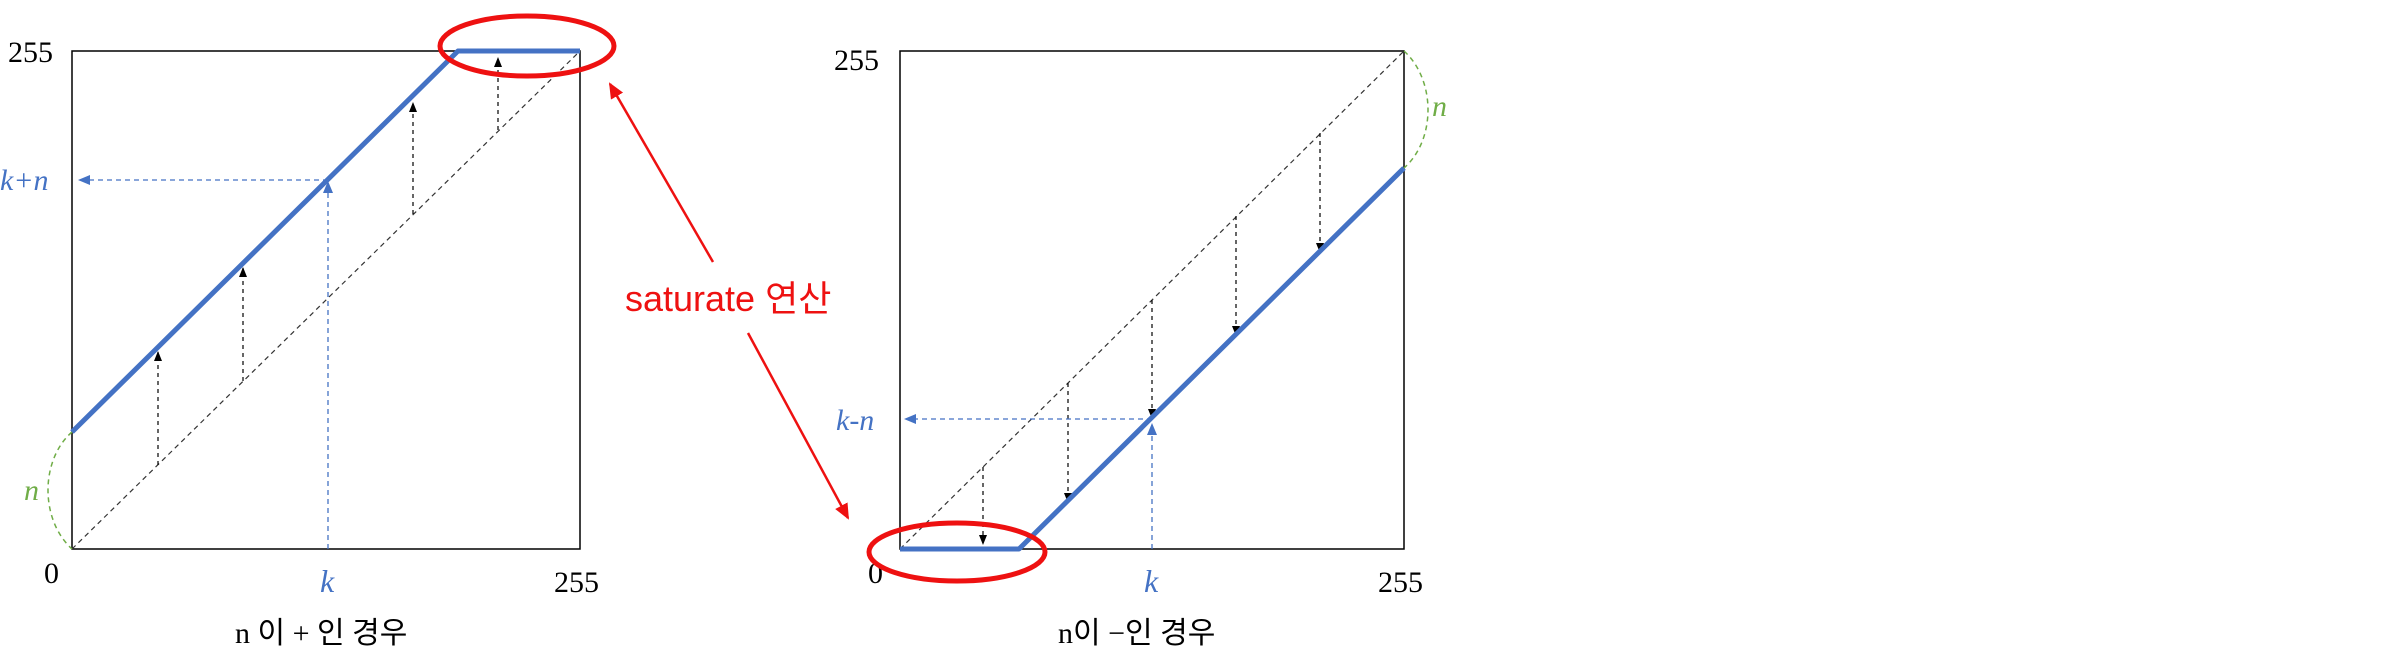 The height and width of the screenshot is (656, 2386). What do you see at coordinates (31, 490) in the screenshot?
I see `left-n-label: n` at bounding box center [31, 490].